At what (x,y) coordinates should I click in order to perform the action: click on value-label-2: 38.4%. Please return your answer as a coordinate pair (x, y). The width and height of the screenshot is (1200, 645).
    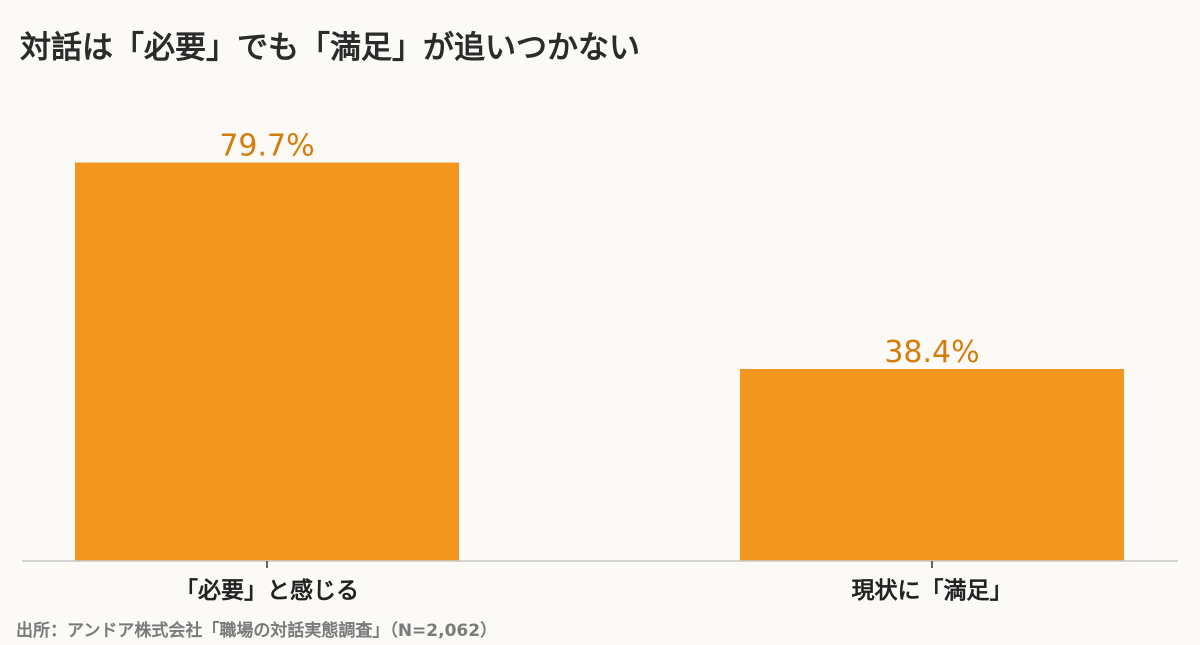
    Looking at the image, I should click on (931, 352).